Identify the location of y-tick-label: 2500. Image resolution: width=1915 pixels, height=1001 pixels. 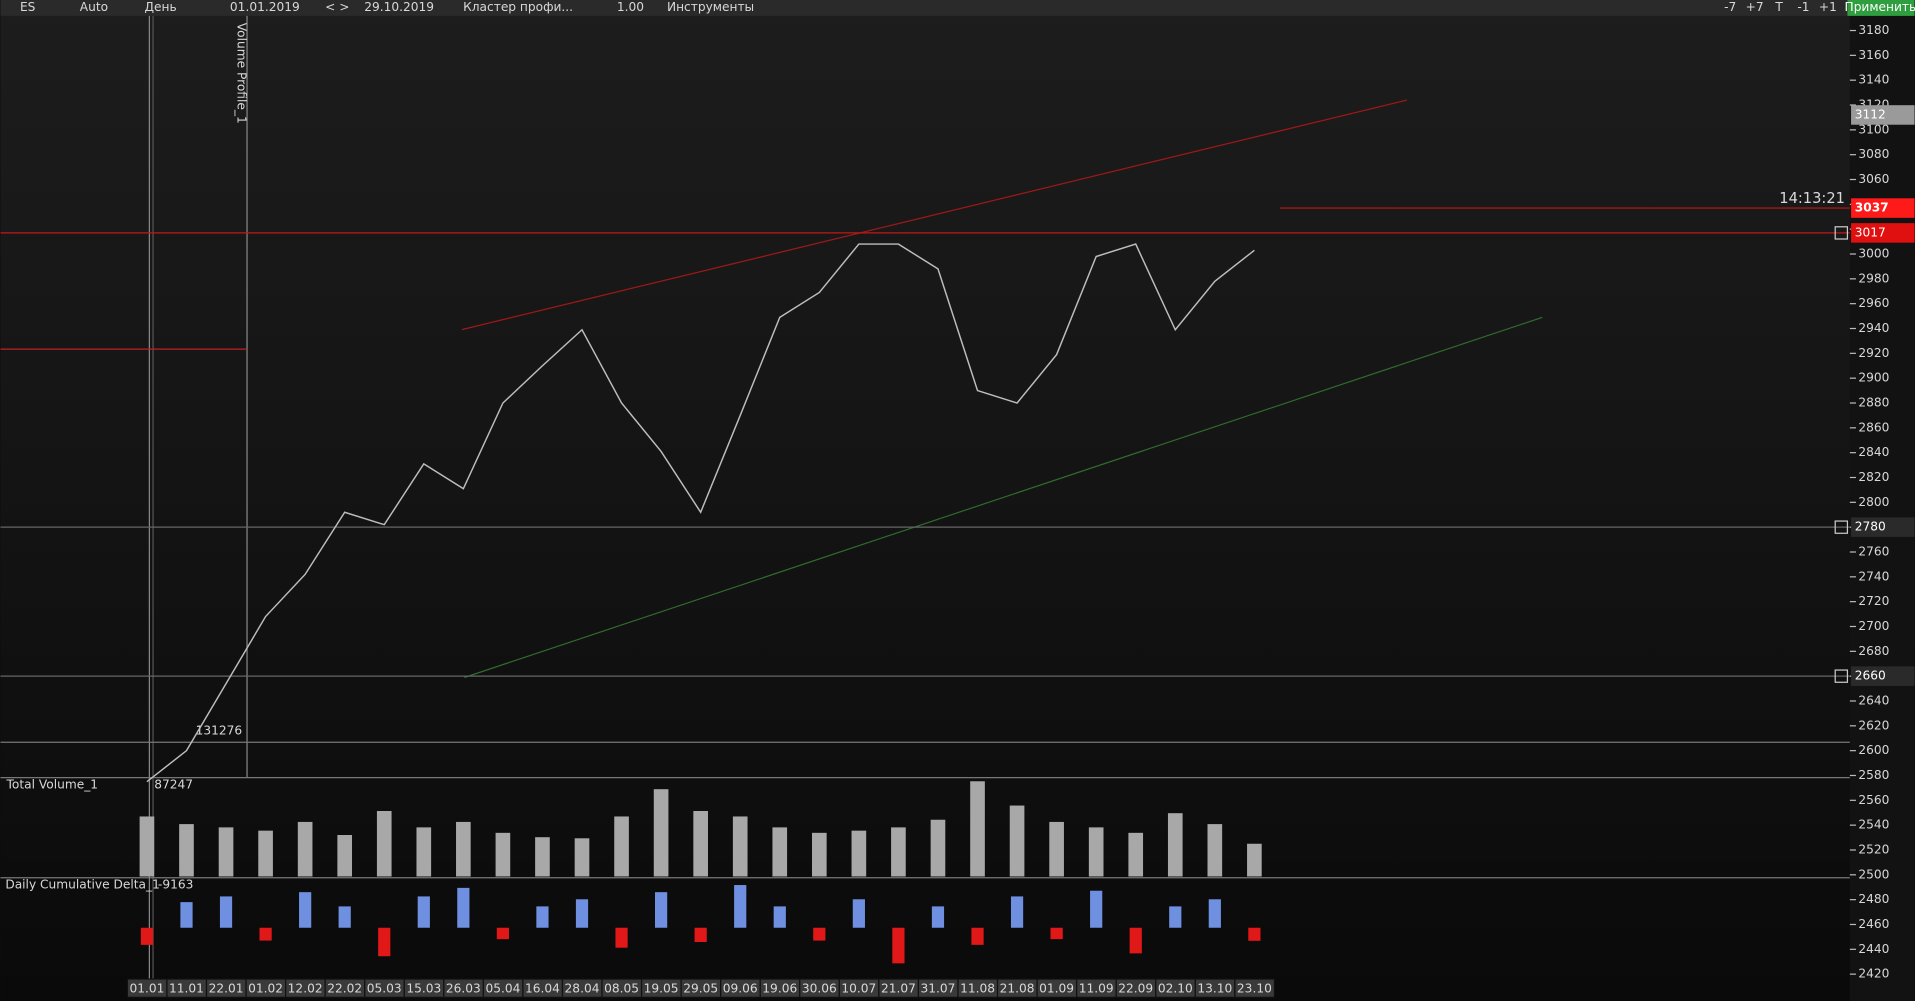
(1873, 874).